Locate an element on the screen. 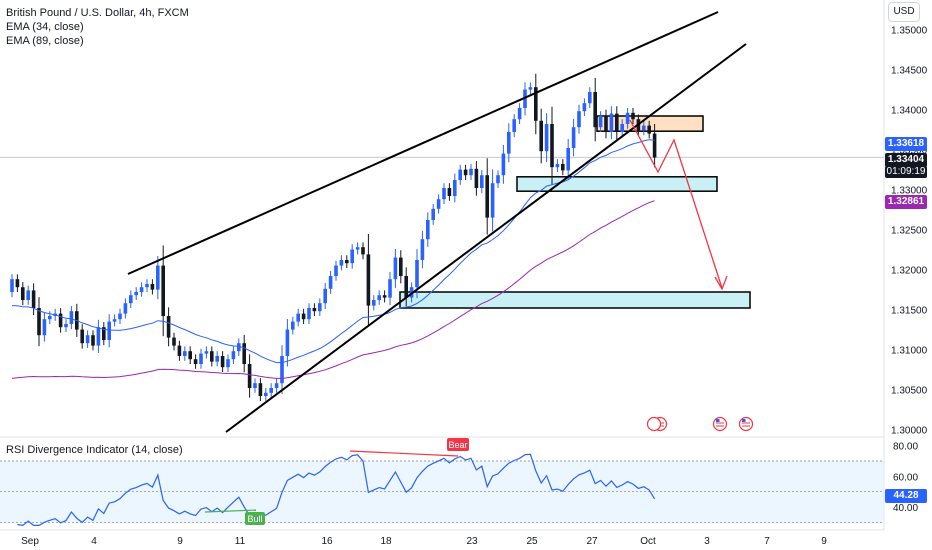 The image size is (932, 550). flag-canton is located at coordinates (718, 420).